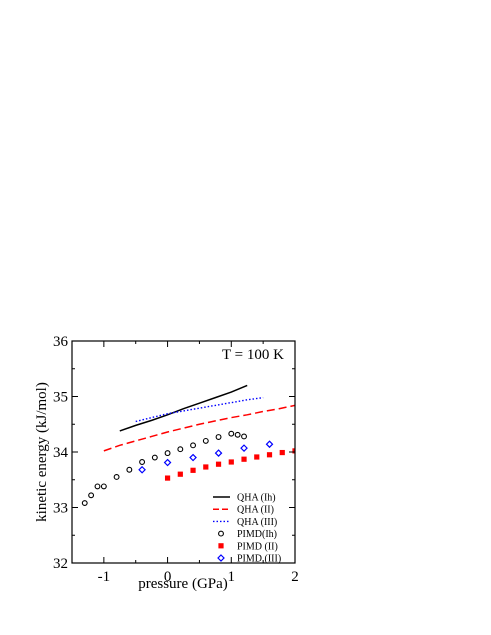  I want to click on legend-item: QHA (II), so click(243, 510).